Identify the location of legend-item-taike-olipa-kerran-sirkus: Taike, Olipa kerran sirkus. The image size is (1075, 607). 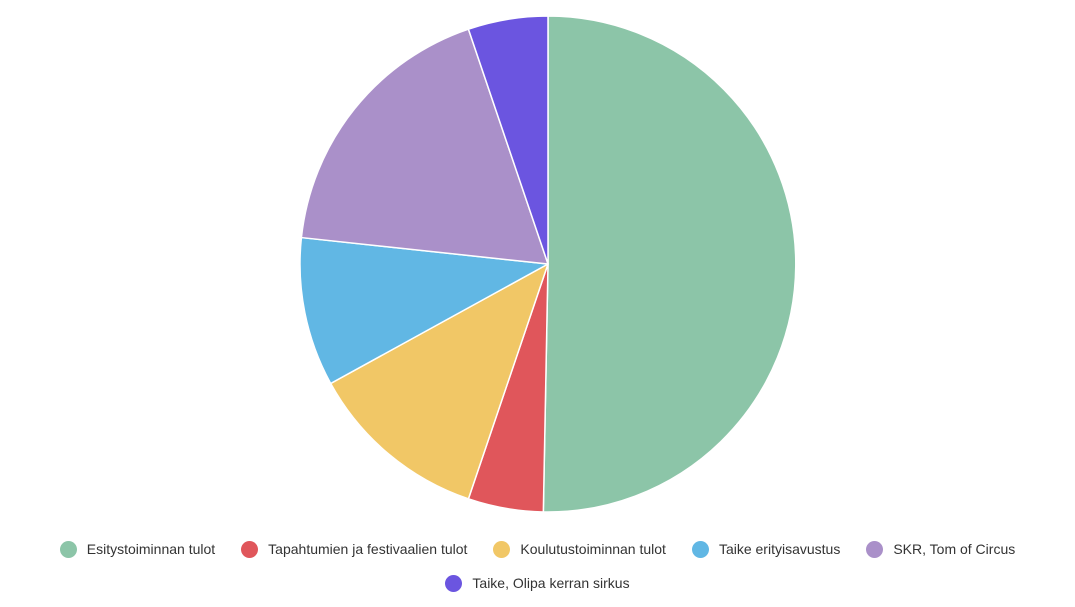
(537, 583).